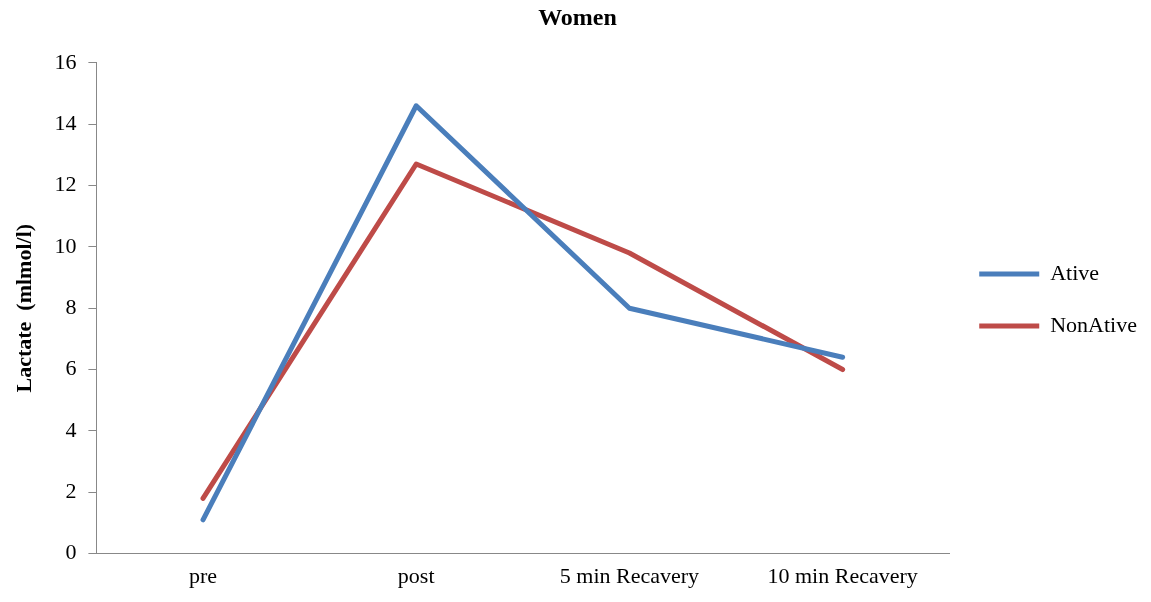  Describe the element at coordinates (65, 184) in the screenshot. I see `y-tick-label: 12` at that location.